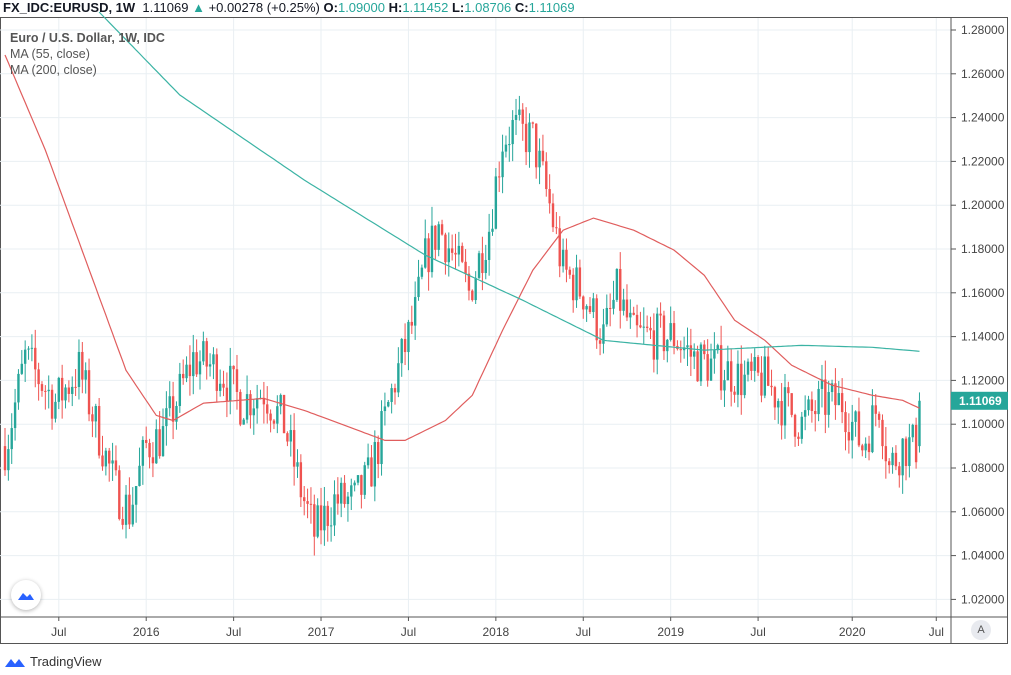 The image size is (1011, 675). What do you see at coordinates (425, 7) in the screenshot?
I see `high-value: 1.11452` at bounding box center [425, 7].